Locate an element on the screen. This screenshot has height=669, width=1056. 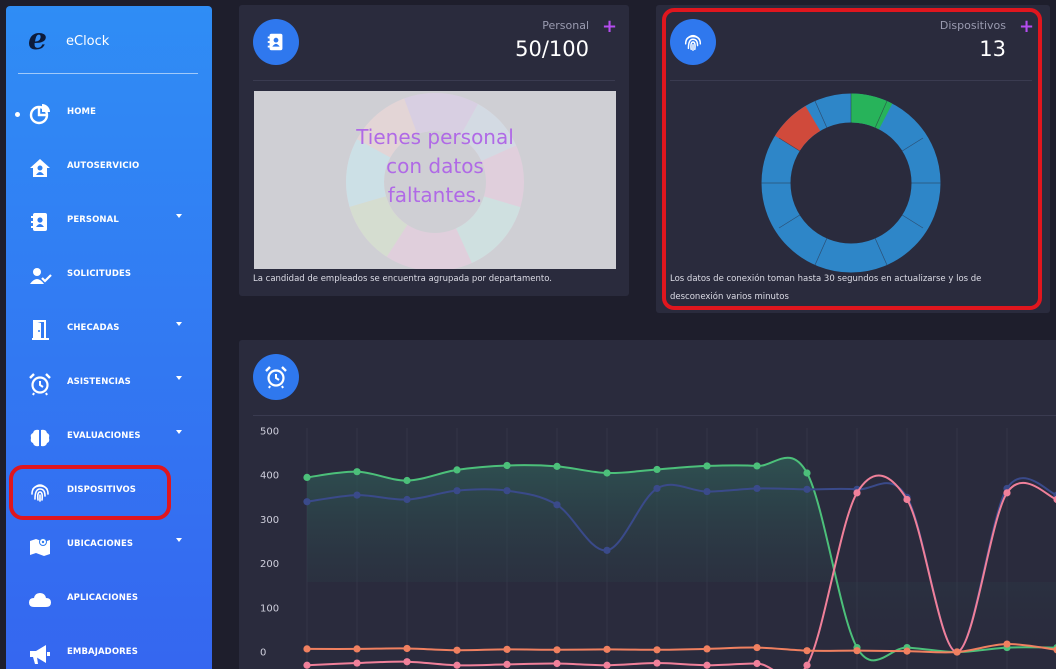
missing-data-overlay: Tienes personal con datos faltantes. is located at coordinates (435, 180).